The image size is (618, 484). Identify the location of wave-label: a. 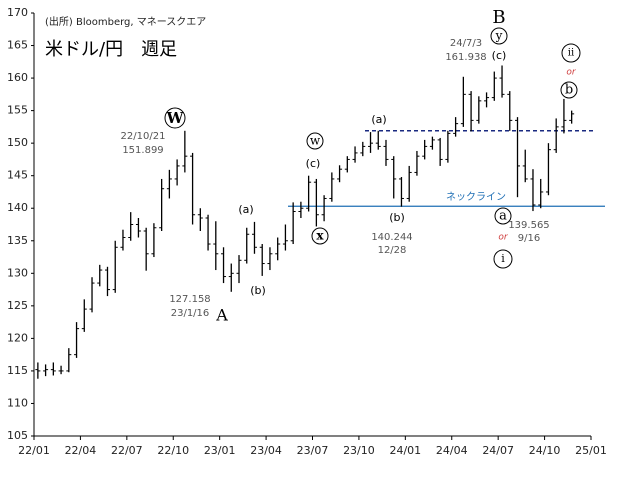
(503, 216).